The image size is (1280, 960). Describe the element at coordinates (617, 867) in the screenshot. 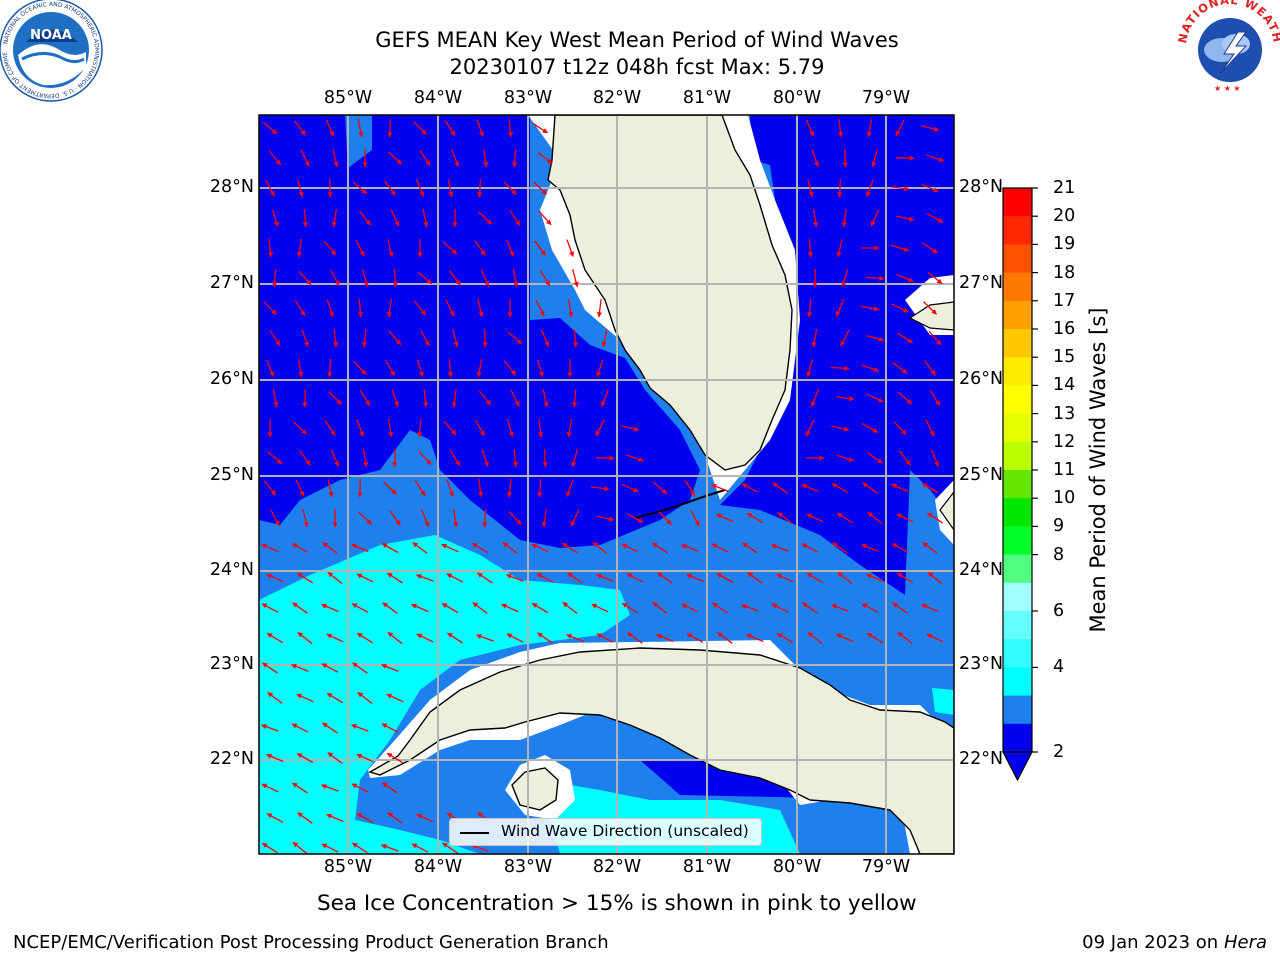

I see `lon-label-bottom: 82°W` at that location.